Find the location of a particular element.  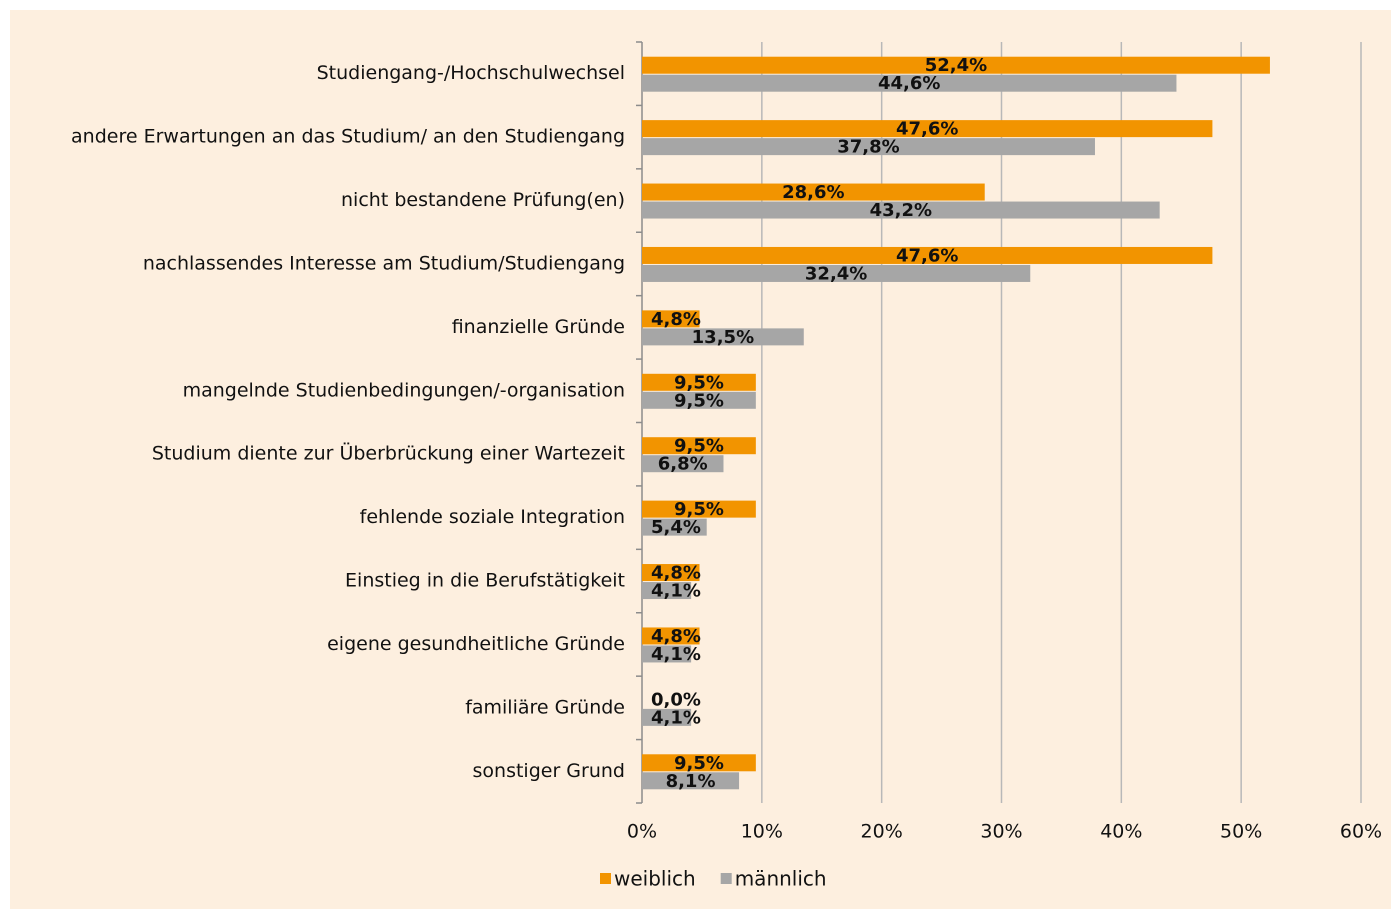

category-label: sonstiger Grund is located at coordinates (549, 771).